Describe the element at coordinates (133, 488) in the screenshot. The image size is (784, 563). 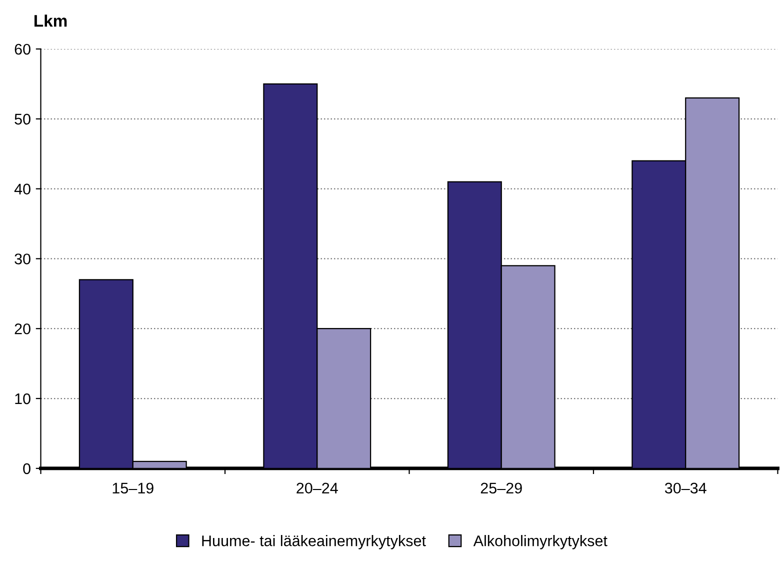
I see `x-tick-label: 15–19` at that location.